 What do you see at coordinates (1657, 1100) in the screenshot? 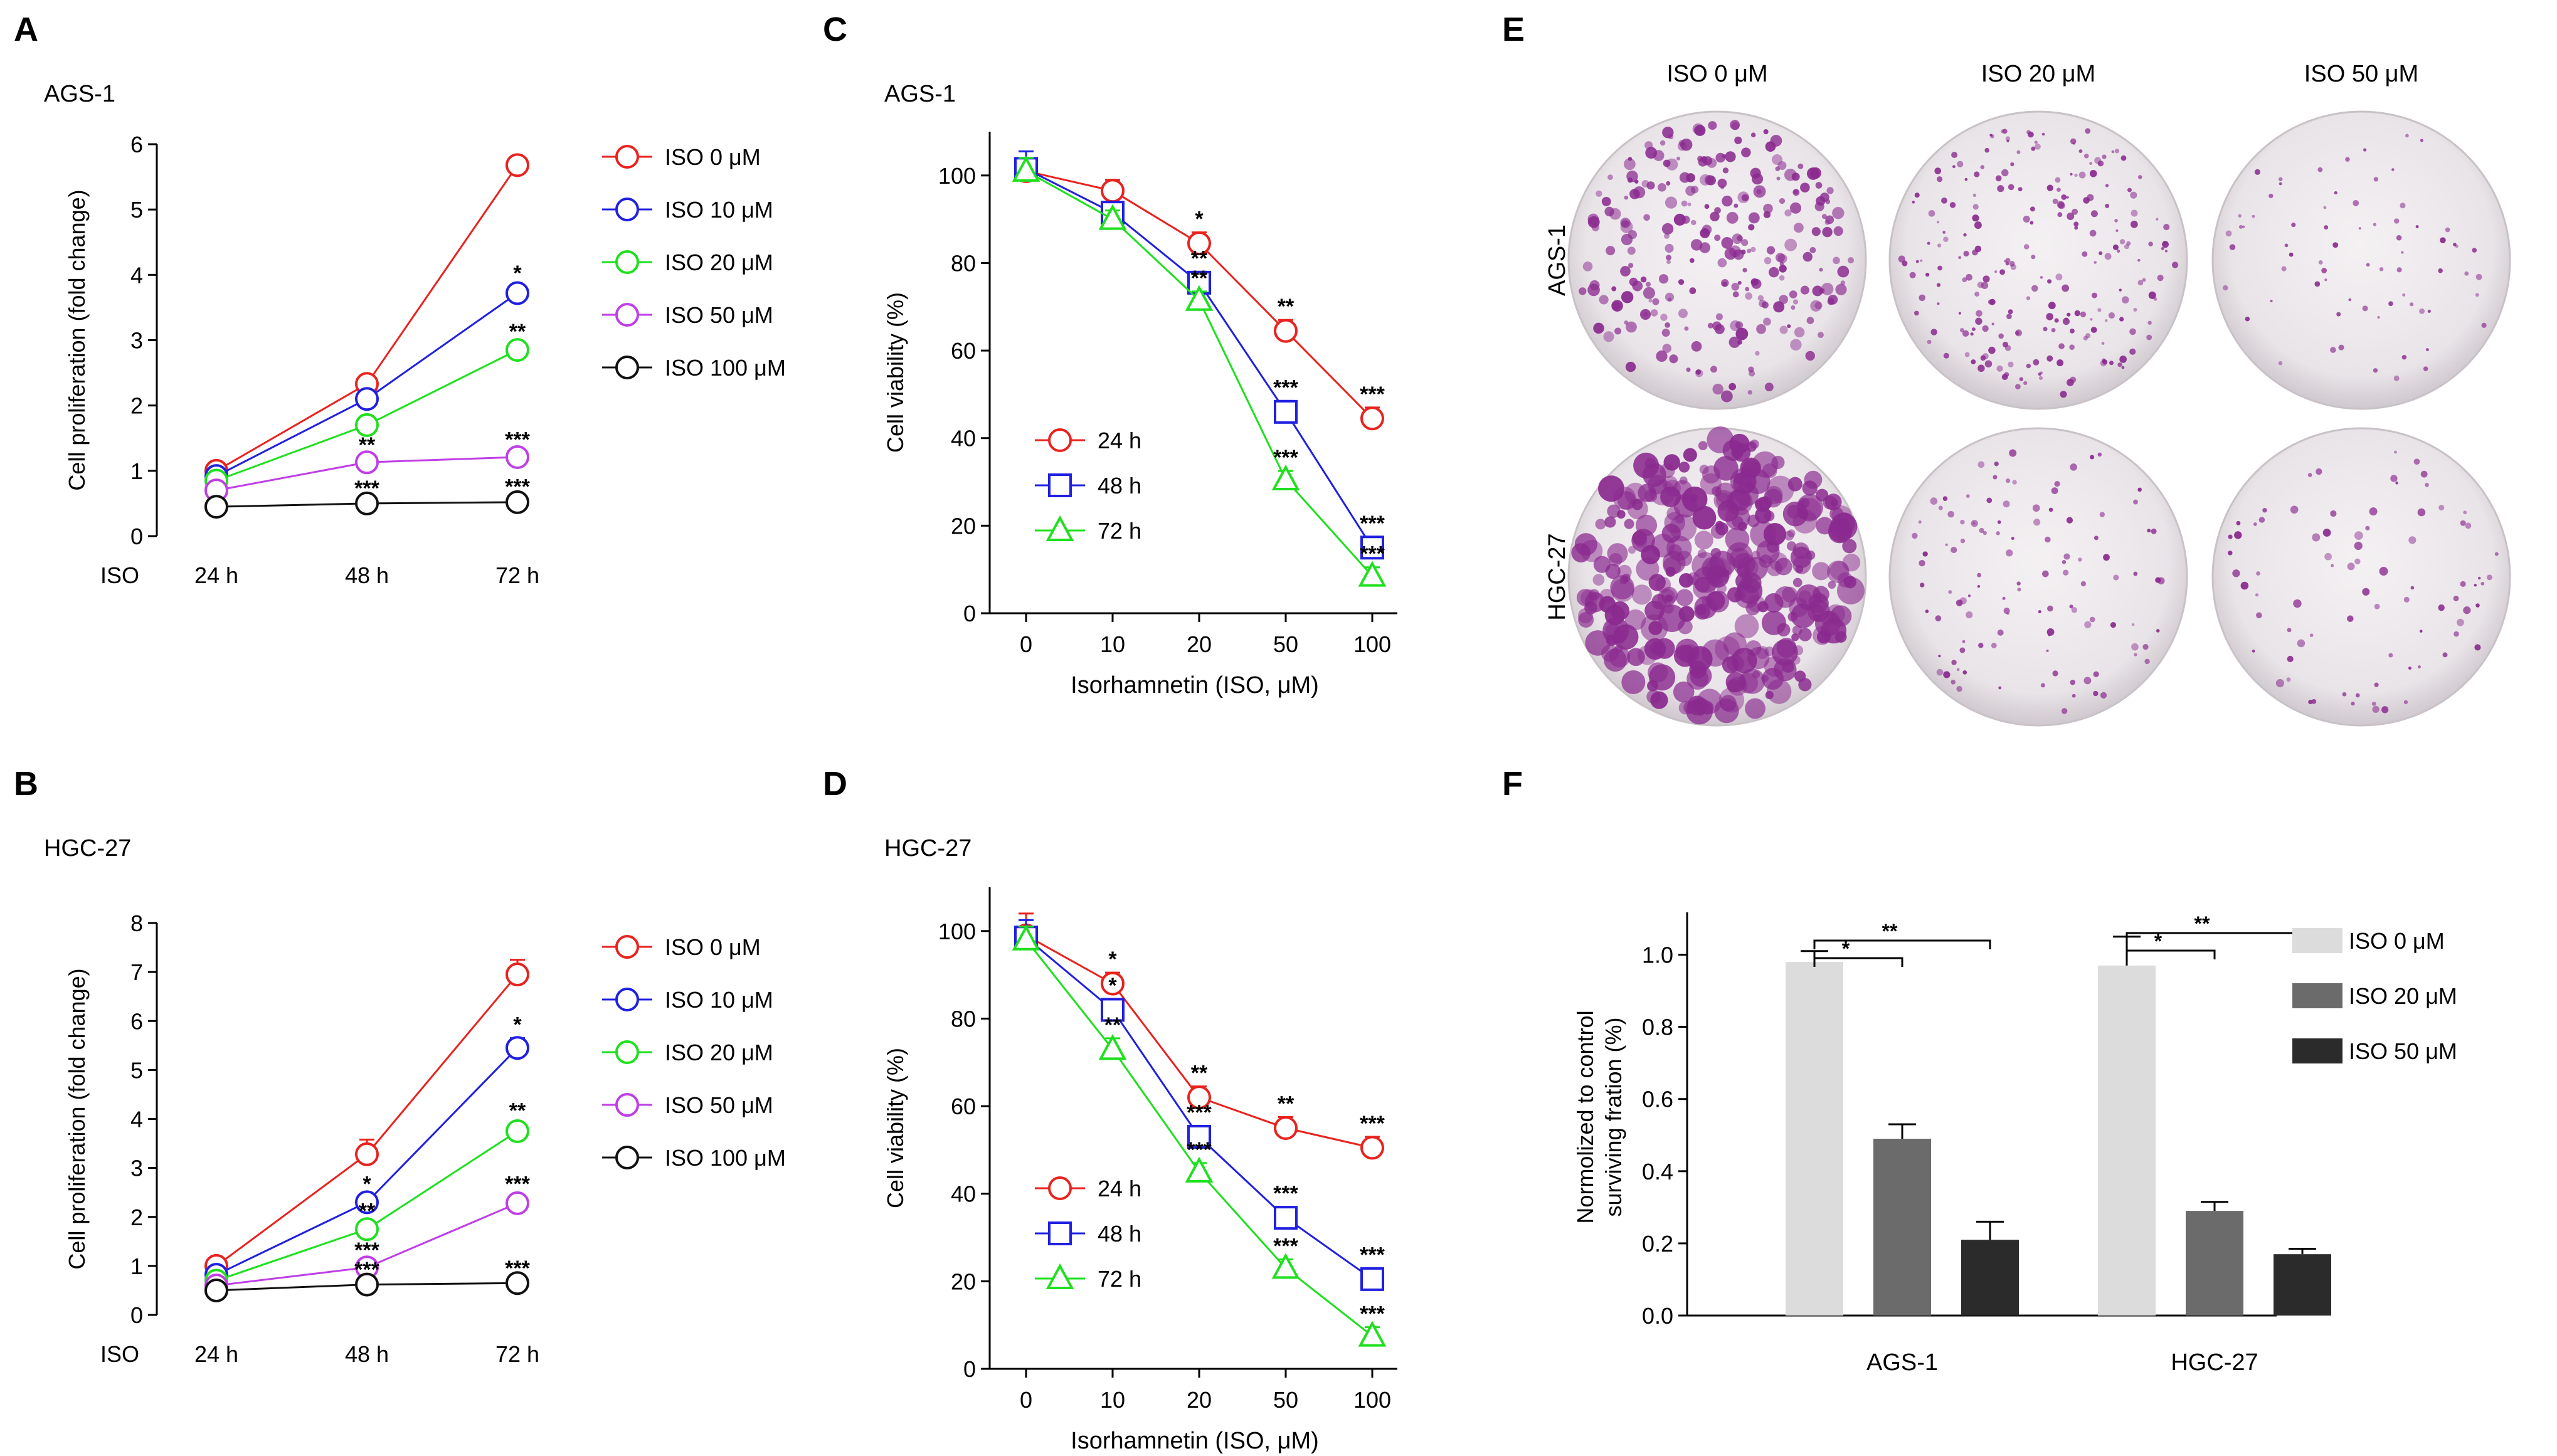
I see `y-tick-label: 0.6` at bounding box center [1657, 1100].